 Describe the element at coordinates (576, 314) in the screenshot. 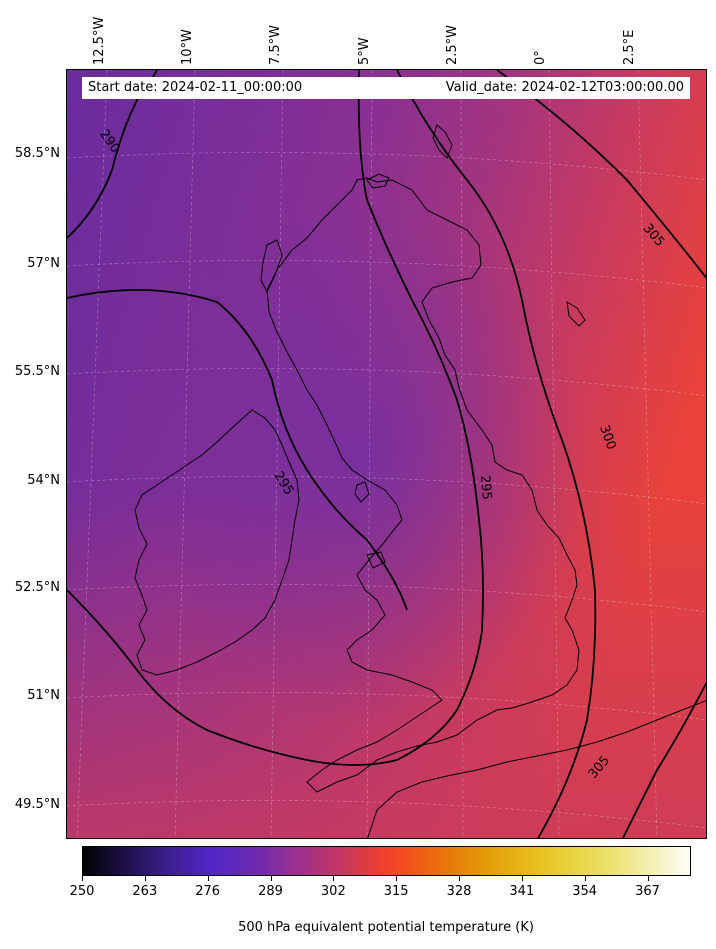

I see `coastline-norway-island` at that location.